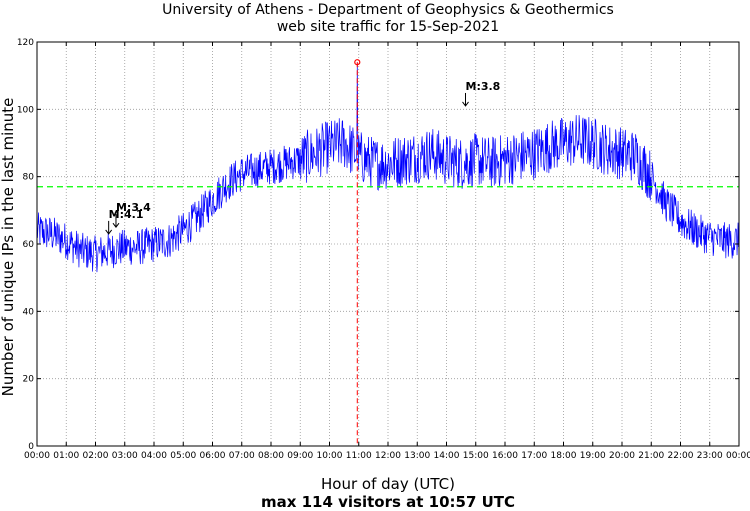 The height and width of the screenshot is (511, 750). I want to click on x-tick-label: 04:00, so click(154, 456).